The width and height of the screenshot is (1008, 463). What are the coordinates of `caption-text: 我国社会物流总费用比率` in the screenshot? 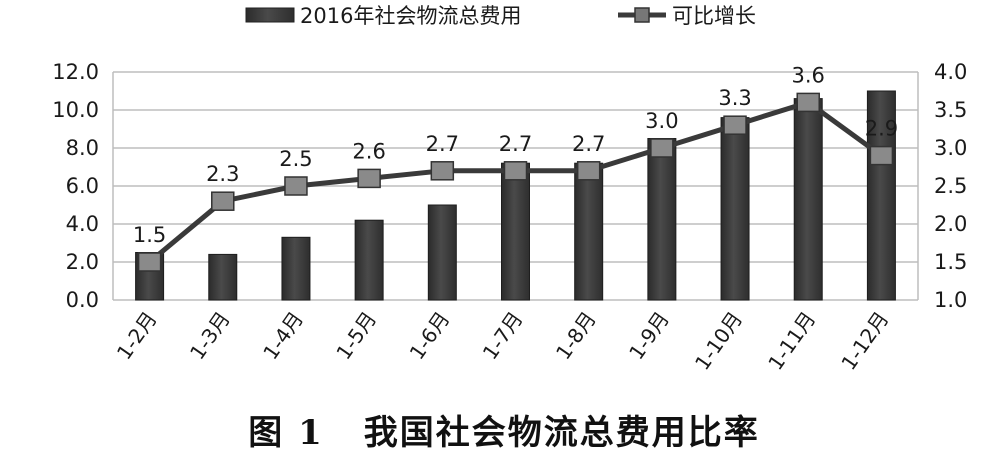 It's located at (561, 433).